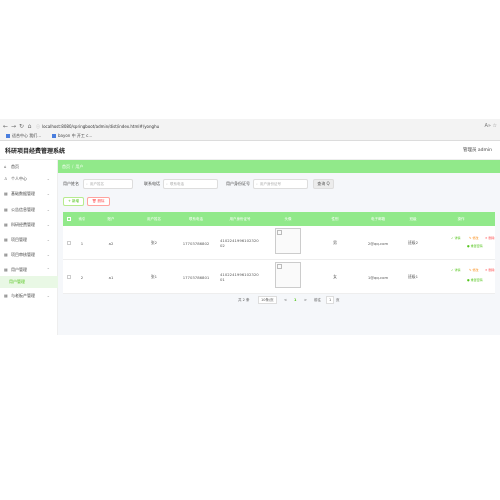  Describe the element at coordinates (244, 300) in the screenshot. I see `pagination-total: 共 2 条` at that location.